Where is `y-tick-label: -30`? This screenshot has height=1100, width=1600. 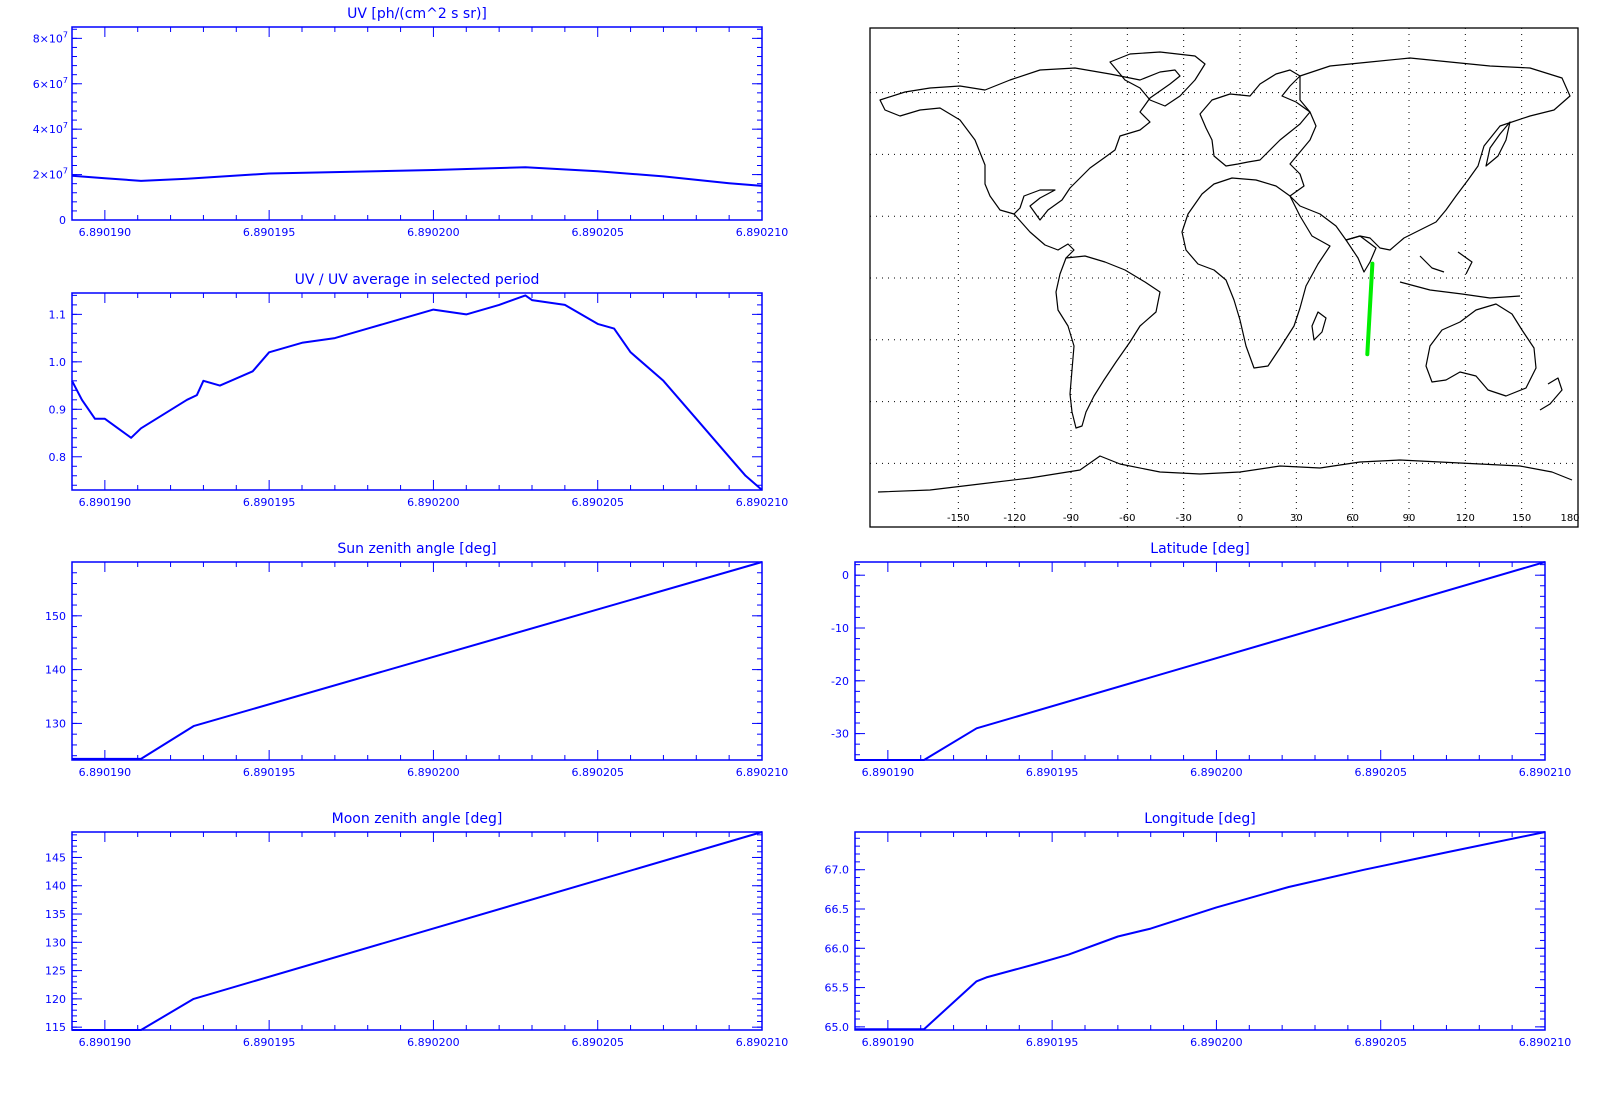 y-tick-label: -30 is located at coordinates (840, 734).